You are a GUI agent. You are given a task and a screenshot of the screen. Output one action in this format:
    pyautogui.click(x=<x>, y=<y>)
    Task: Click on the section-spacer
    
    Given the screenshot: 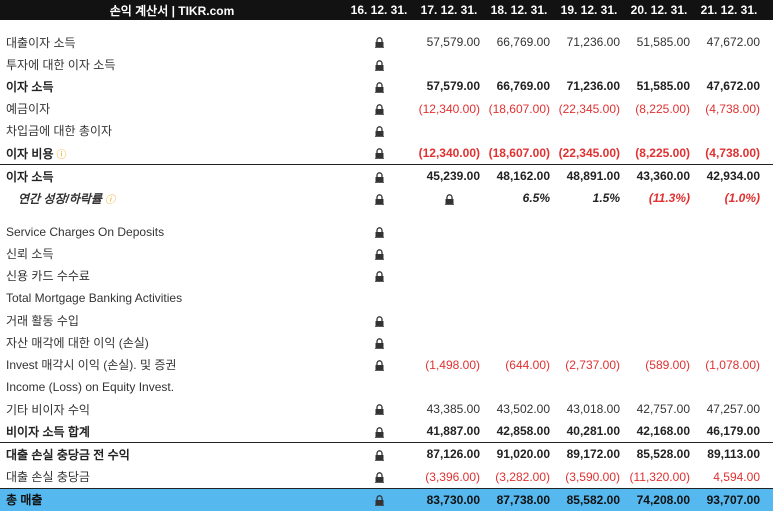 What is the action you would take?
    pyautogui.click(x=386, y=215)
    